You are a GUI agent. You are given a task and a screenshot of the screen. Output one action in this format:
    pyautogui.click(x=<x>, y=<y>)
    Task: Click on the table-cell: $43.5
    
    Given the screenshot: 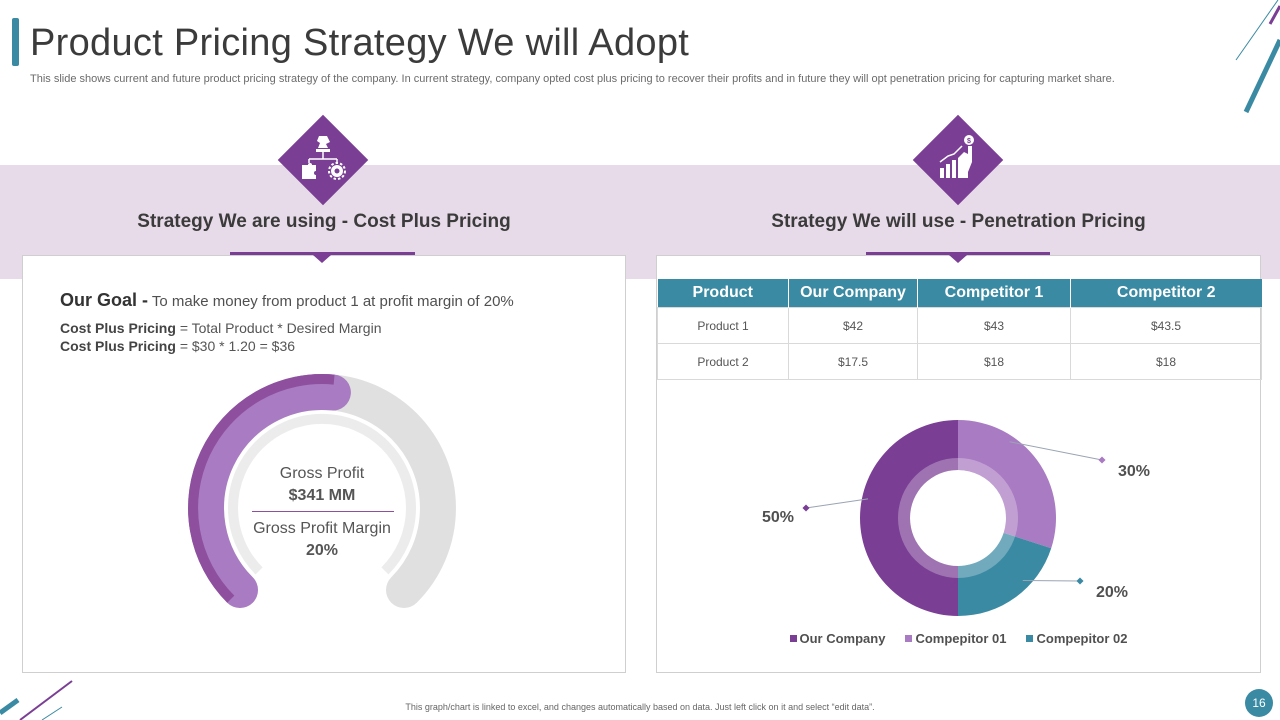 What is the action you would take?
    pyautogui.click(x=1166, y=325)
    